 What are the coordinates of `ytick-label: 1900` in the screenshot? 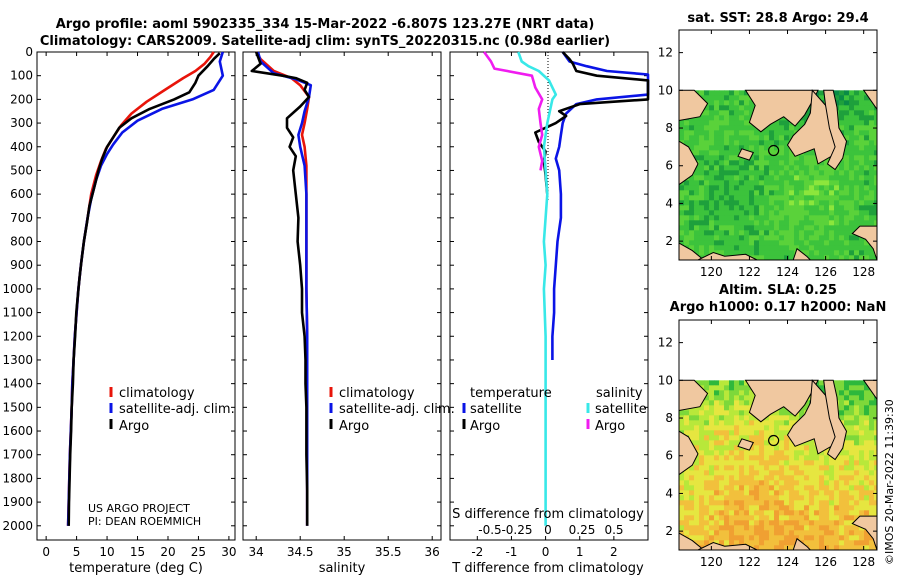 It's located at (17, 502).